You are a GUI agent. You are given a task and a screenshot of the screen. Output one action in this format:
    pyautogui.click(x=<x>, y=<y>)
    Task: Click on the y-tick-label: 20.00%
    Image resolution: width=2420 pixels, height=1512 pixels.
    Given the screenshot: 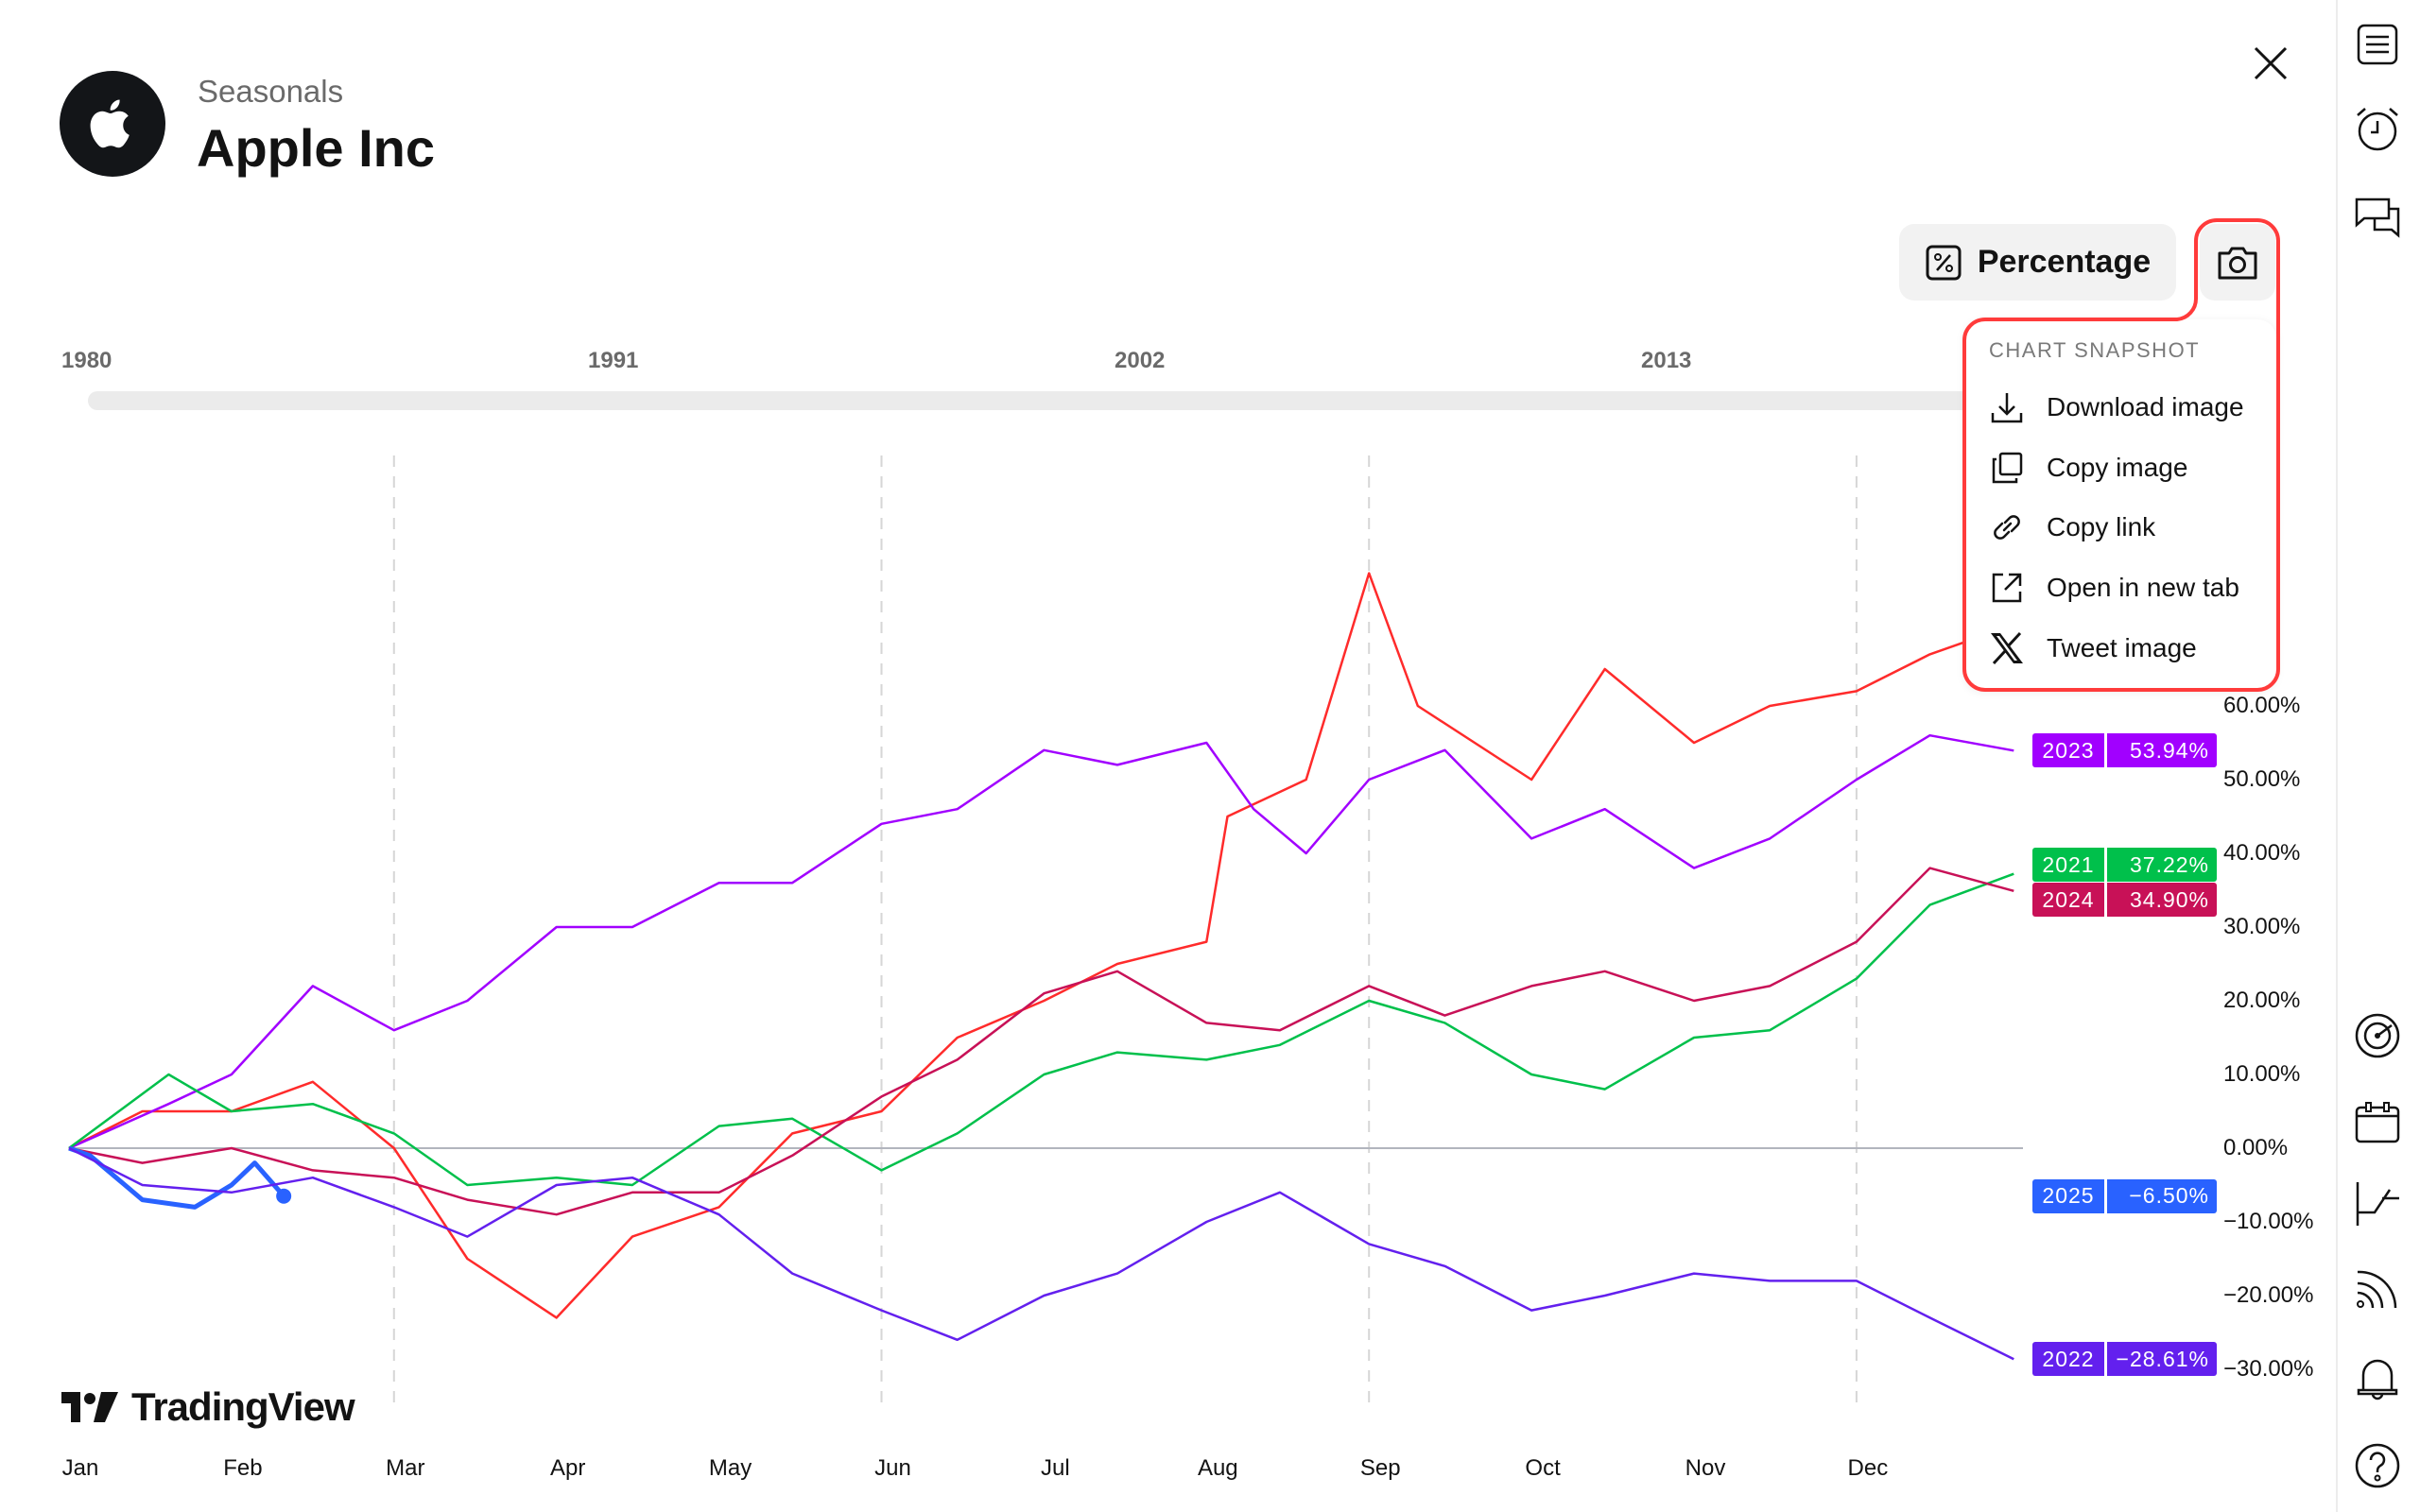 What is the action you would take?
    pyautogui.click(x=2262, y=1000)
    